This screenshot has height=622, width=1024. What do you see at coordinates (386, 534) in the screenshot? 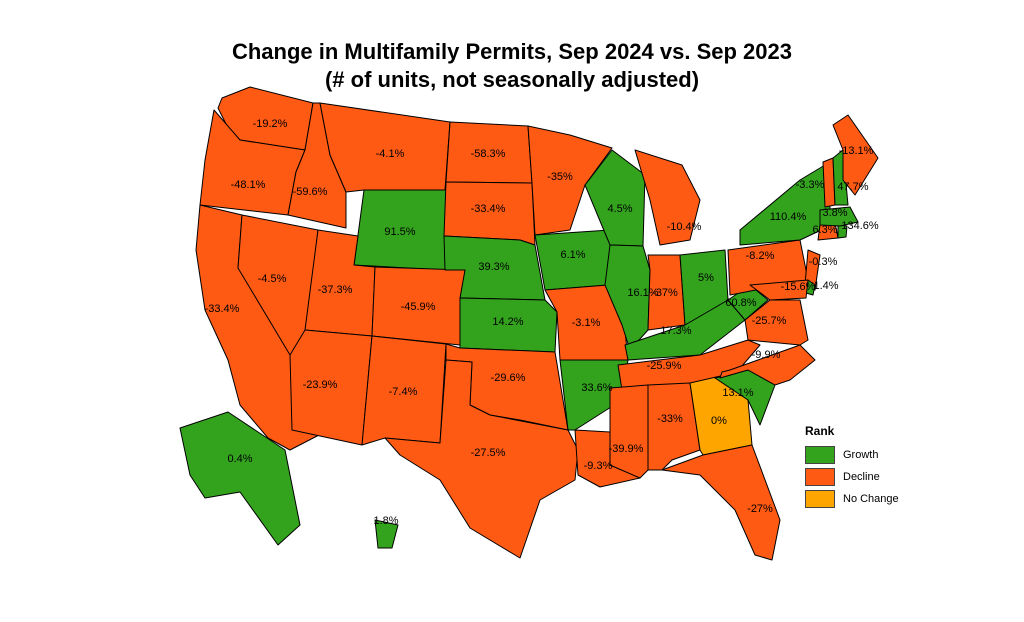
I see `state-hi` at bounding box center [386, 534].